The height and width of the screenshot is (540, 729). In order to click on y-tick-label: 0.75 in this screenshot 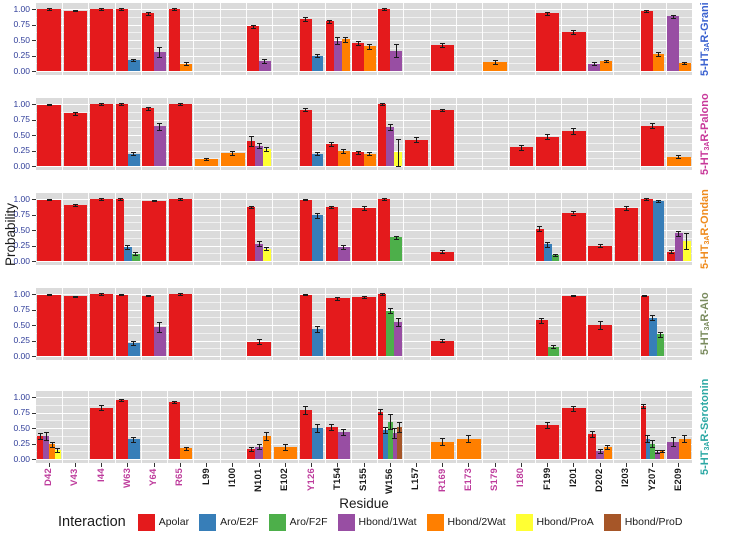, I will do `click(21, 214)`.